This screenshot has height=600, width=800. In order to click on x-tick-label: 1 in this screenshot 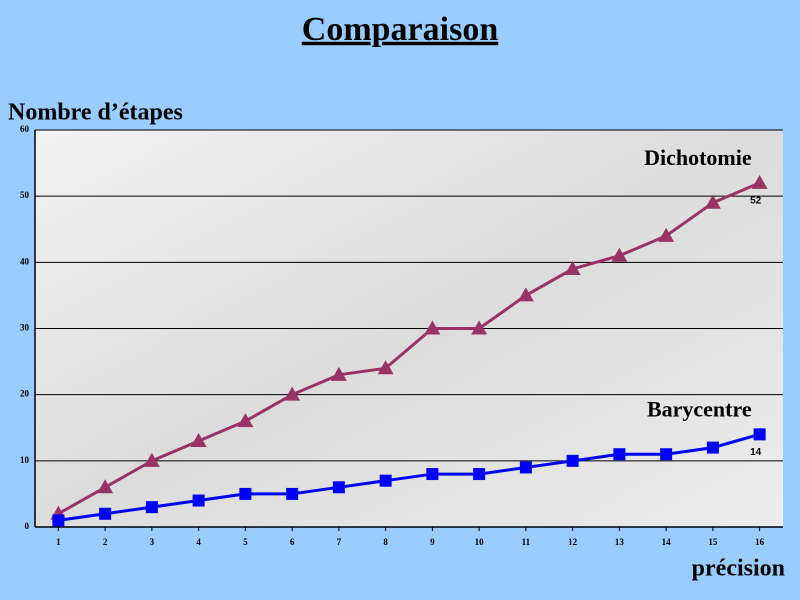, I will do `click(58, 542)`.